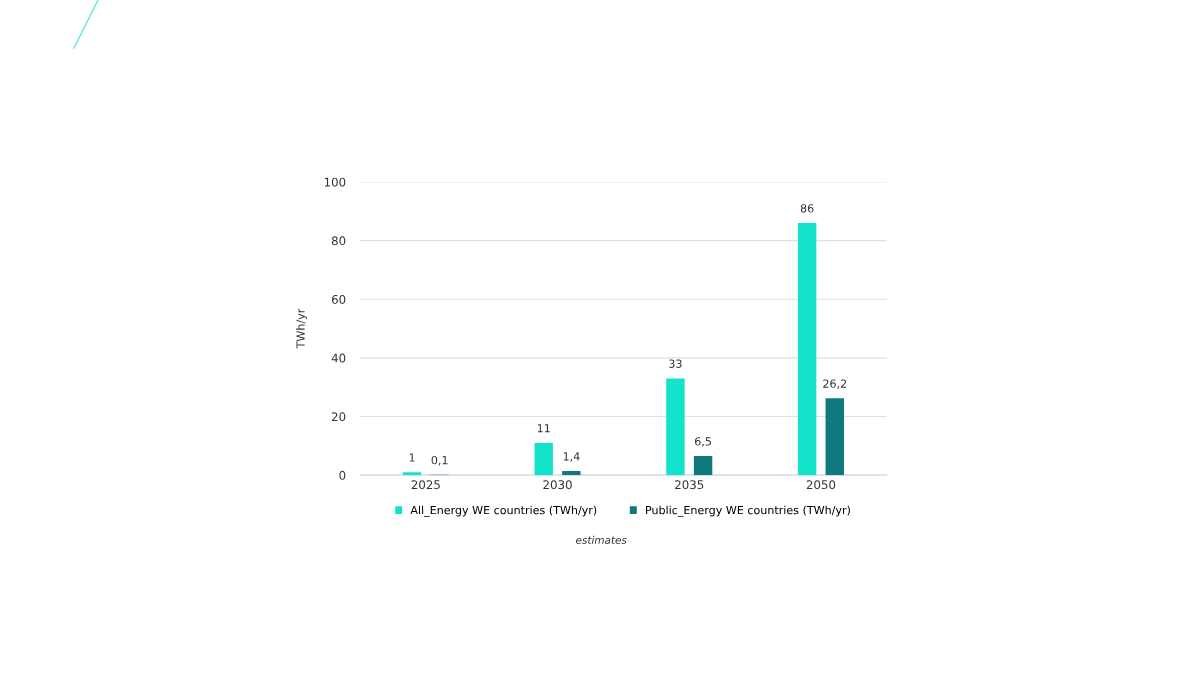 This screenshot has height=673, width=1200. I want to click on data-label: 11, so click(543, 428).